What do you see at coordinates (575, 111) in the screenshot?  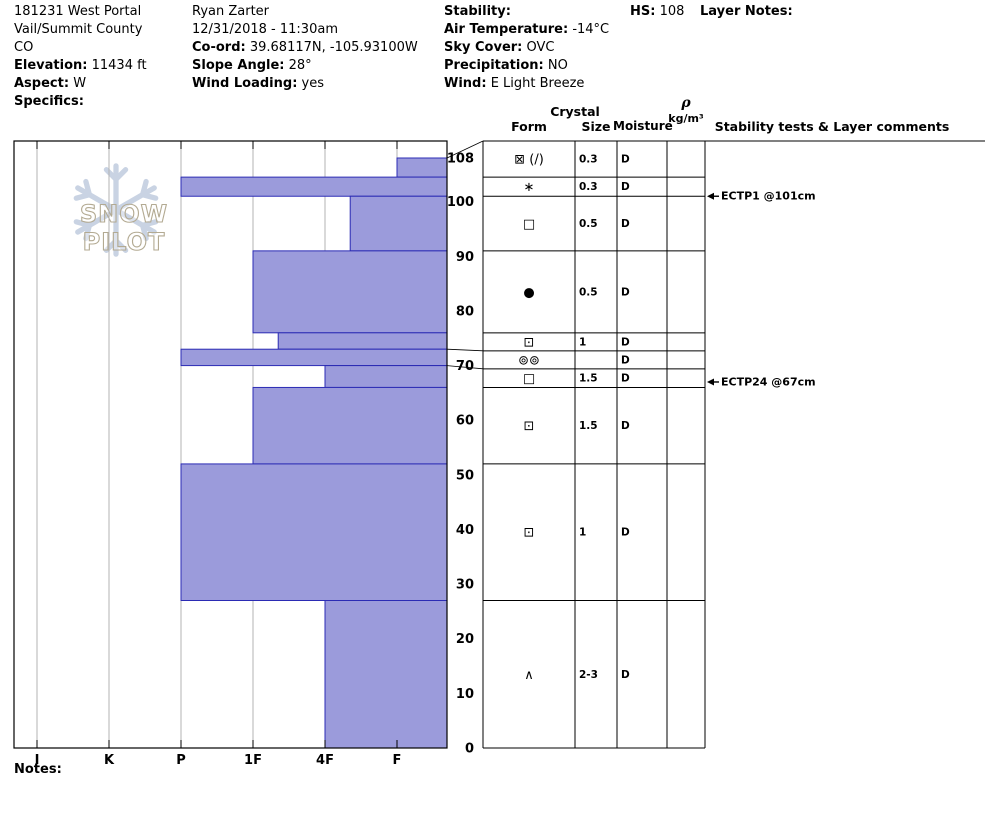 I see `crystal-header: Crystal` at bounding box center [575, 111].